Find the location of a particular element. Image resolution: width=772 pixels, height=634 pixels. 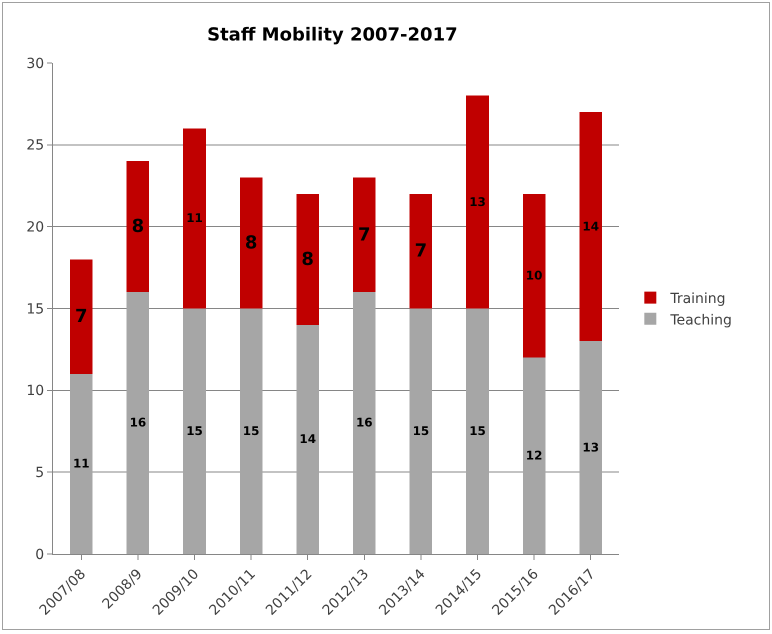

data-label: 12 is located at coordinates (534, 455).